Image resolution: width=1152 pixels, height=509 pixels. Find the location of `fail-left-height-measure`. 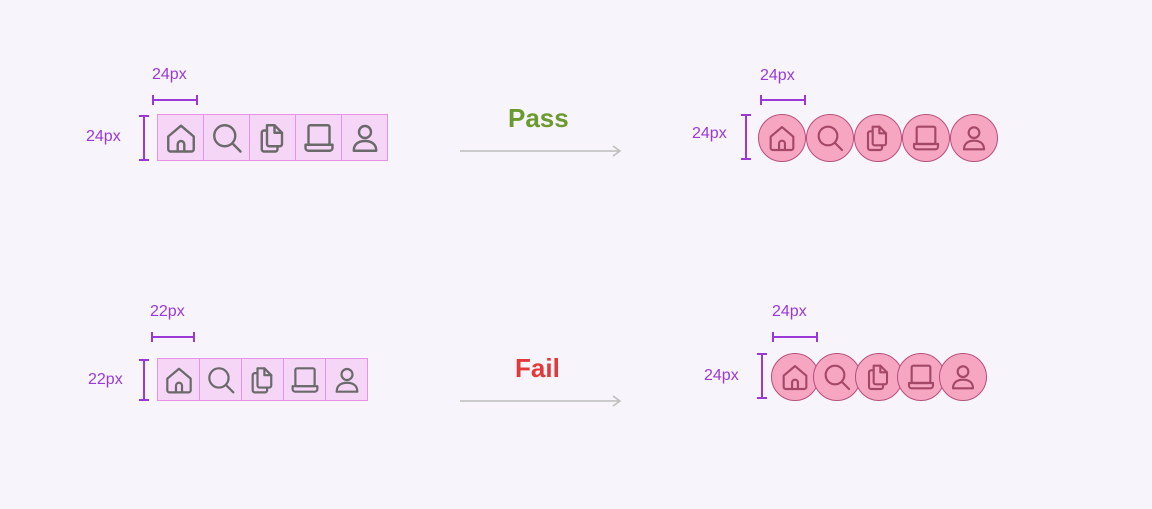

fail-left-height-measure is located at coordinates (144, 380).